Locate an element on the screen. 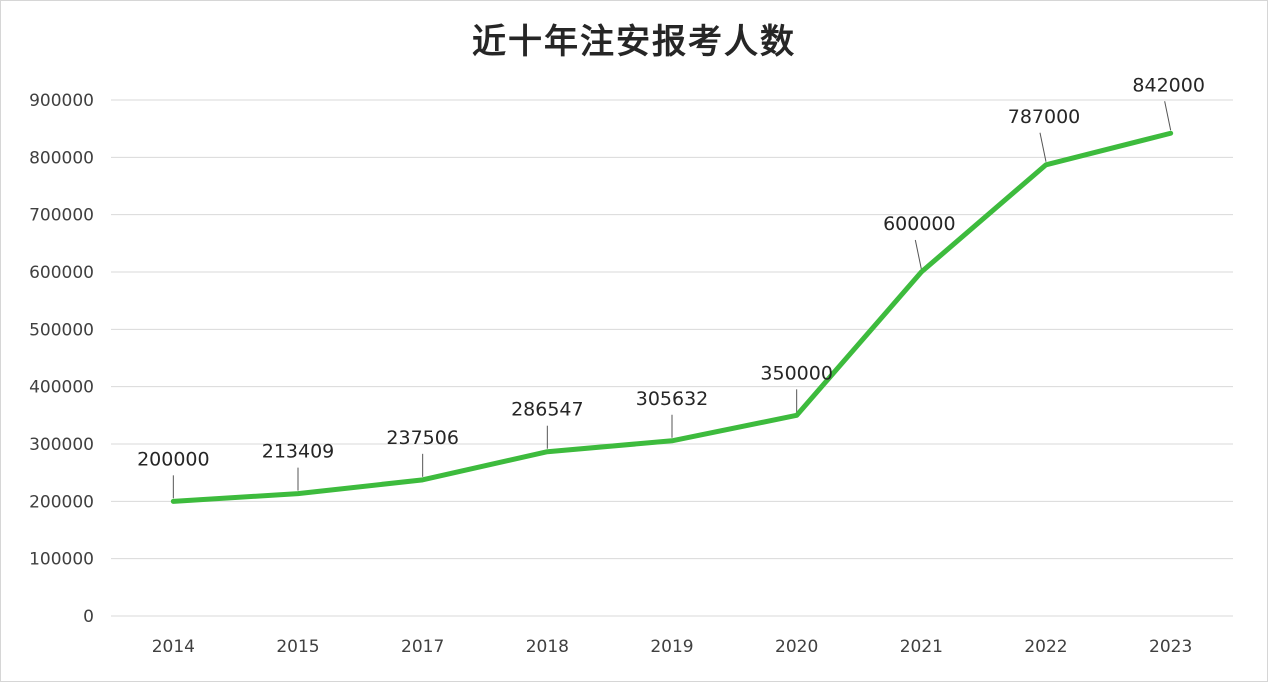 This screenshot has height=682, width=1268. y-tick-label: 600000 is located at coordinates (61, 273).